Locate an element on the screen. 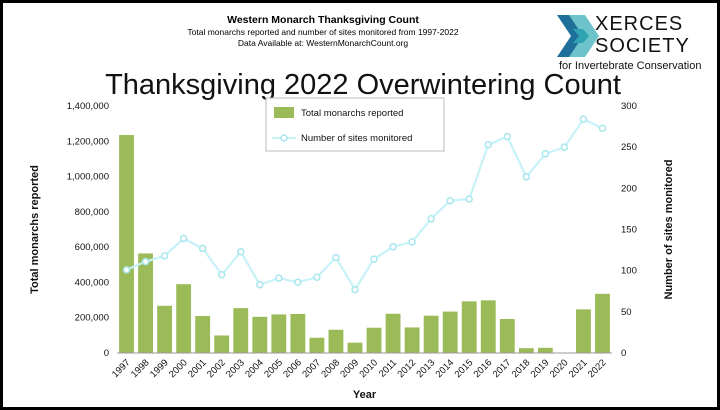  legend-line-marker is located at coordinates (284, 138).